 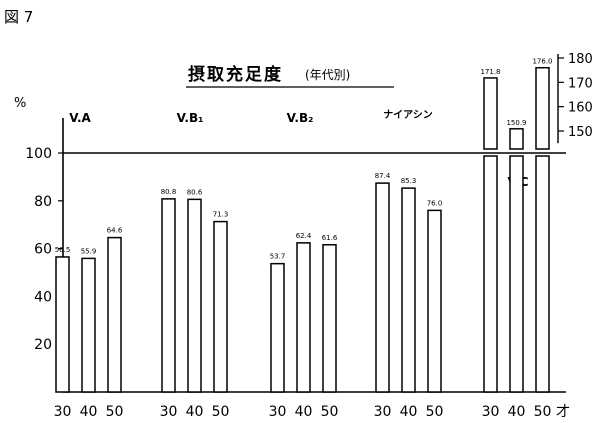 I want to click on chart-subtitle: (年代別), so click(x=327, y=75).